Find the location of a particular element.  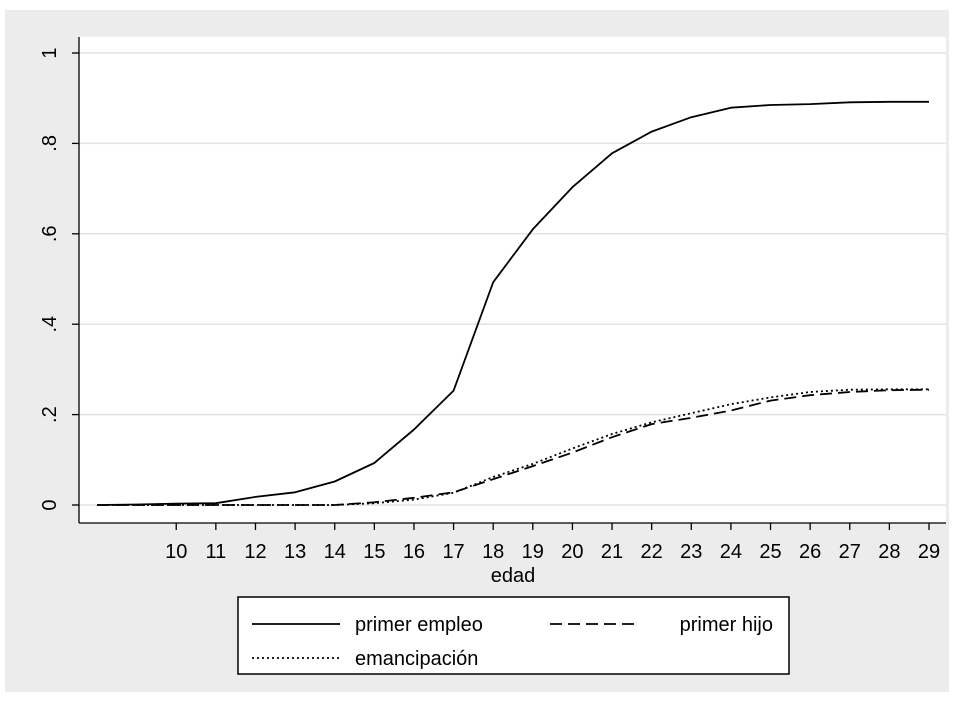

series-line-emancipacion is located at coordinates (513, 447).